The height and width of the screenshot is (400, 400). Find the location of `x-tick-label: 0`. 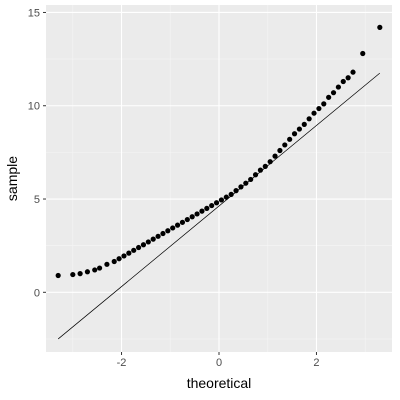

x-tick-label: 0 is located at coordinates (219, 363).